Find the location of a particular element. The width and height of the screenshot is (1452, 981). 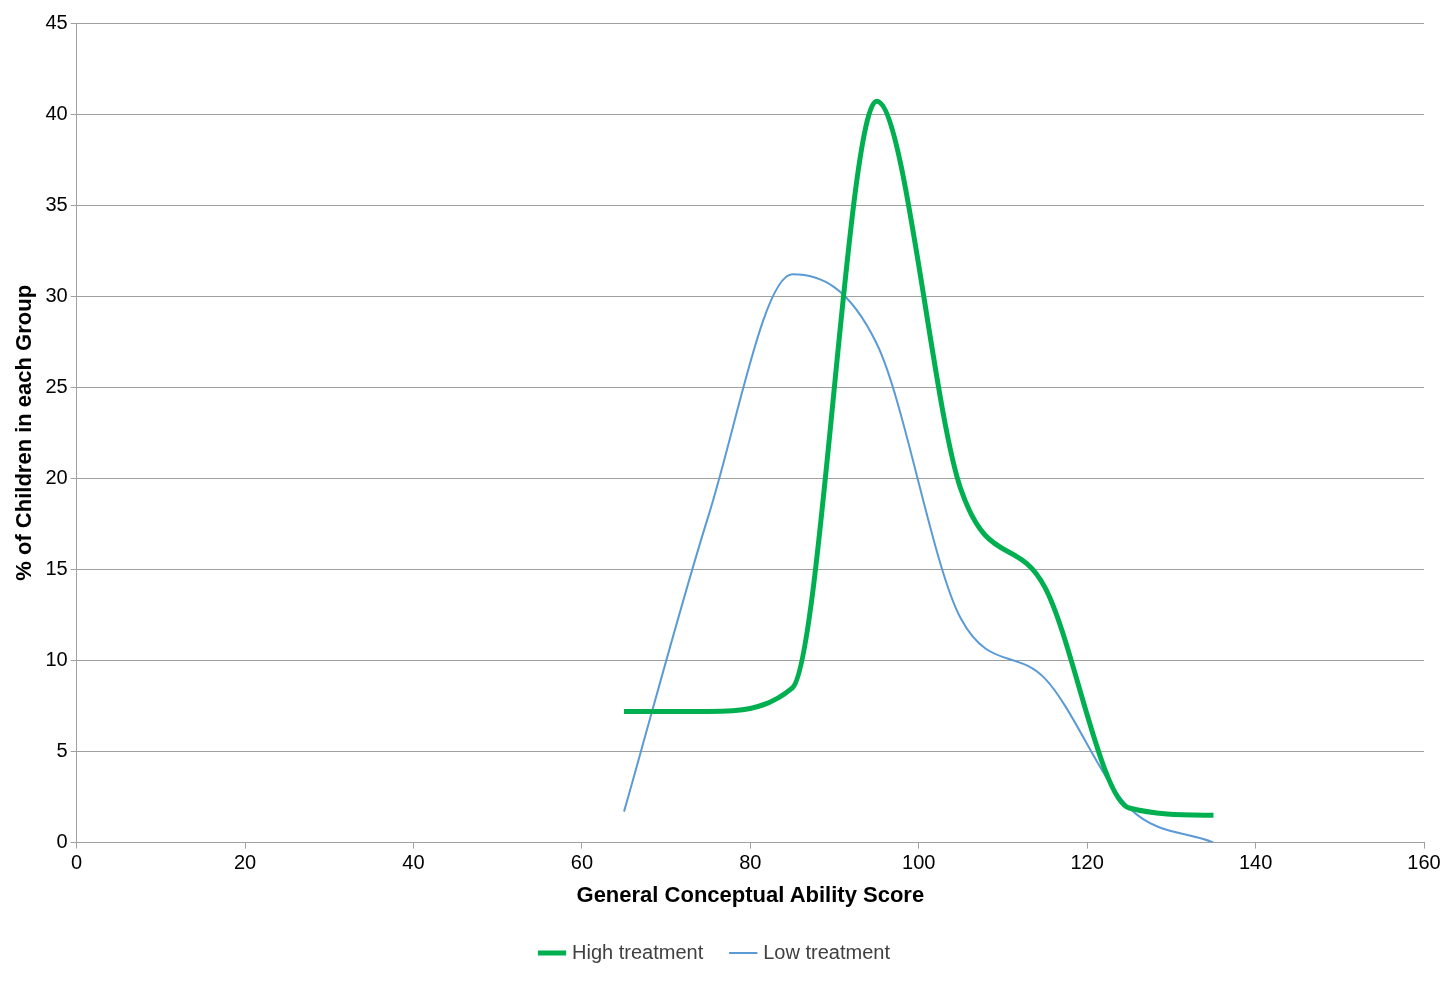

y-tick-label: 0 is located at coordinates (62, 841).